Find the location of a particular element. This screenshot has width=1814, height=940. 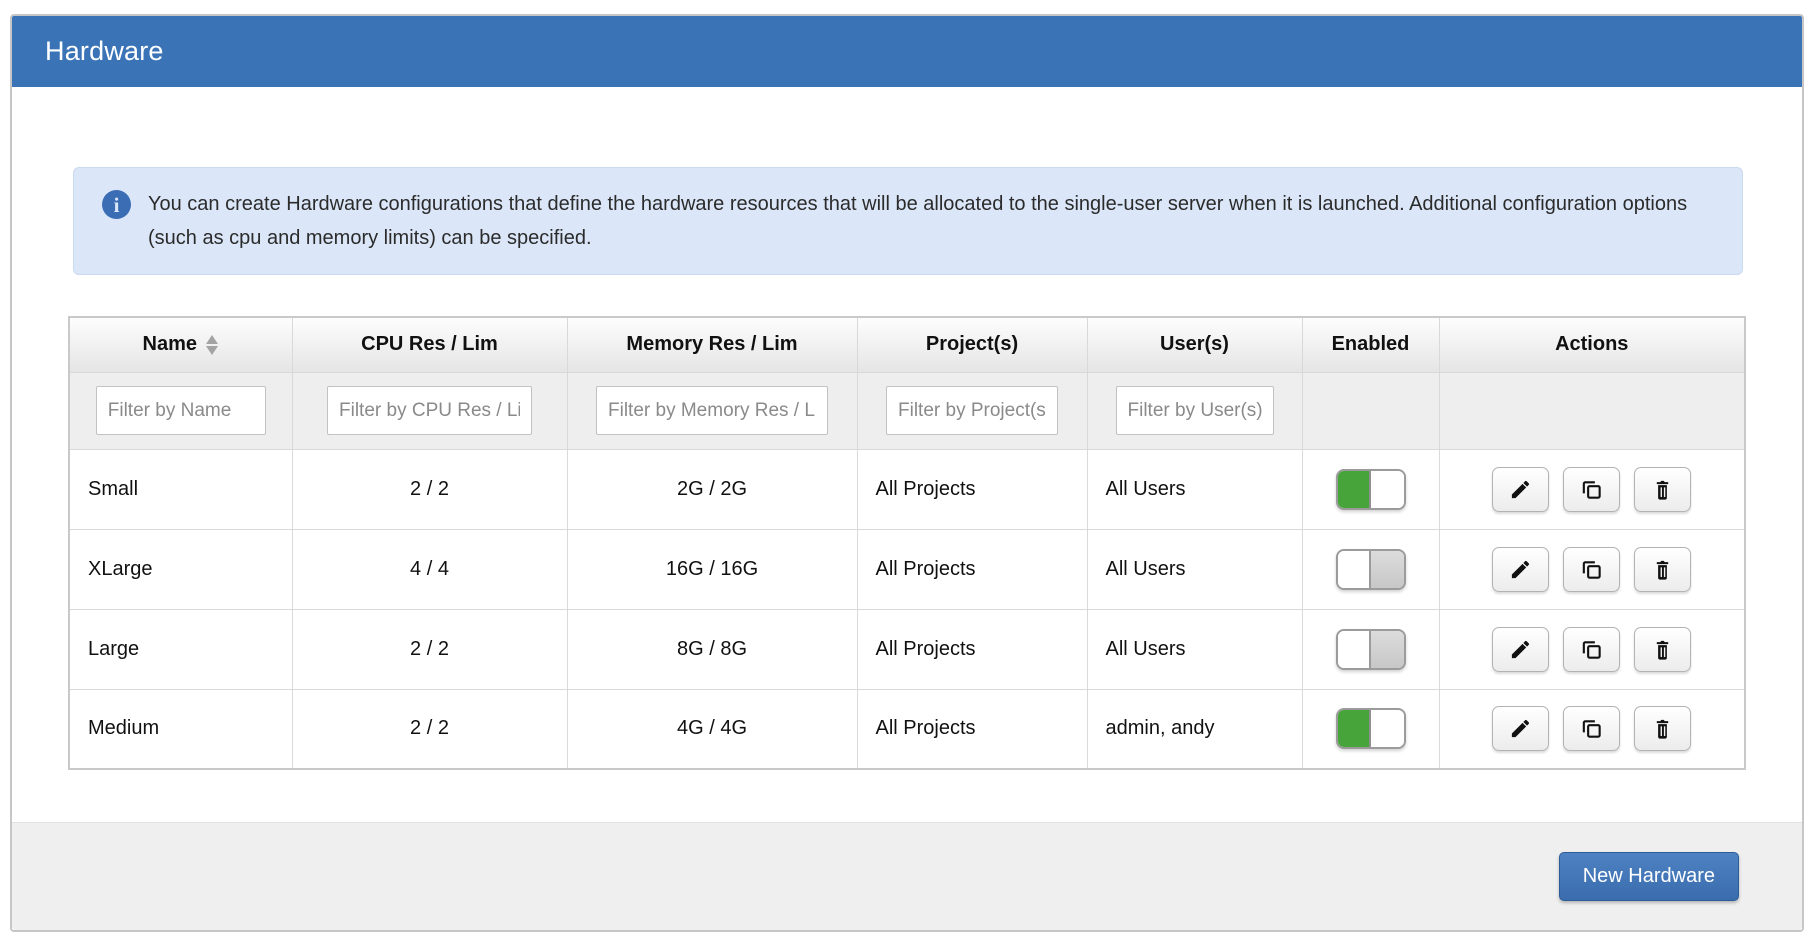

column-header-memory: Memory Res / Lim is located at coordinates (712, 344).